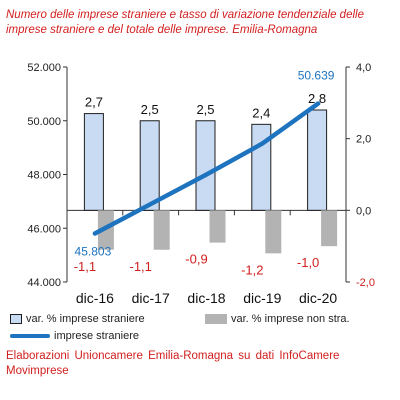 The height and width of the screenshot is (400, 400). I want to click on legend-item-stranieri: var. % imprese straniere, so click(77, 319).